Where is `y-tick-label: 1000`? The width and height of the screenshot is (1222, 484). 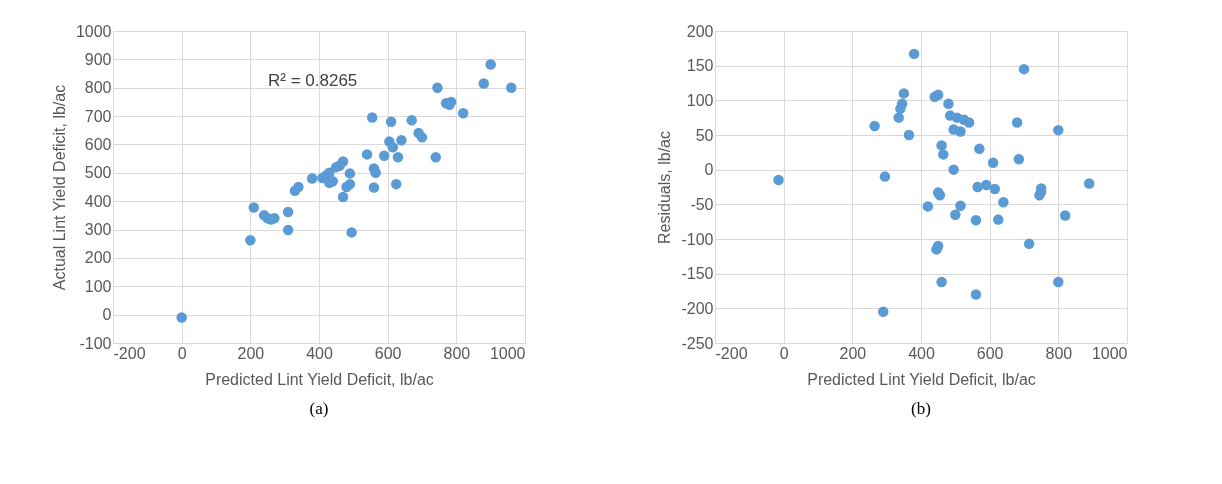 y-tick-label: 1000 is located at coordinates (93, 31).